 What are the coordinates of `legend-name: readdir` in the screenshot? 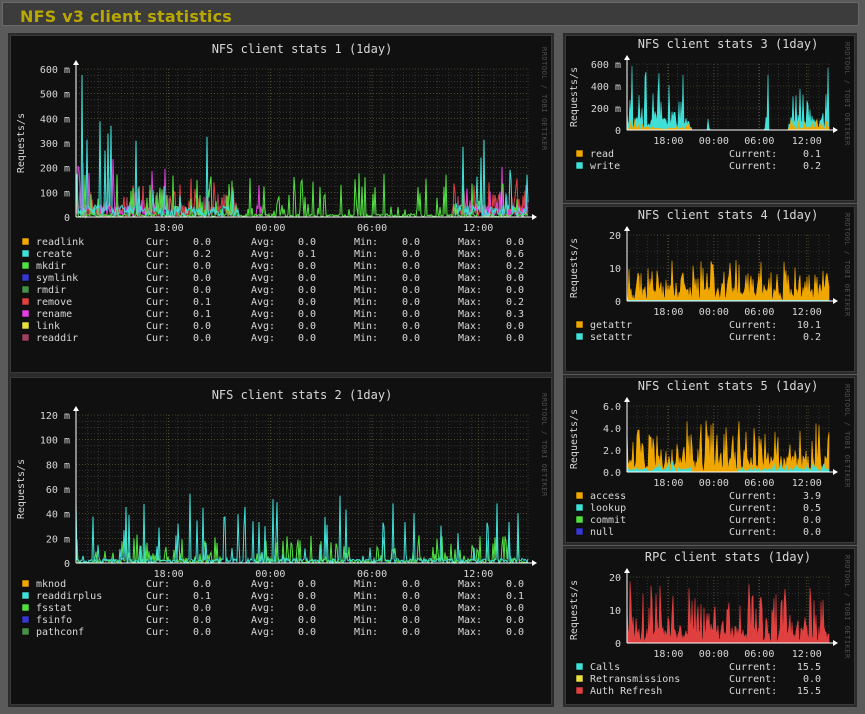 It's located at (57, 338).